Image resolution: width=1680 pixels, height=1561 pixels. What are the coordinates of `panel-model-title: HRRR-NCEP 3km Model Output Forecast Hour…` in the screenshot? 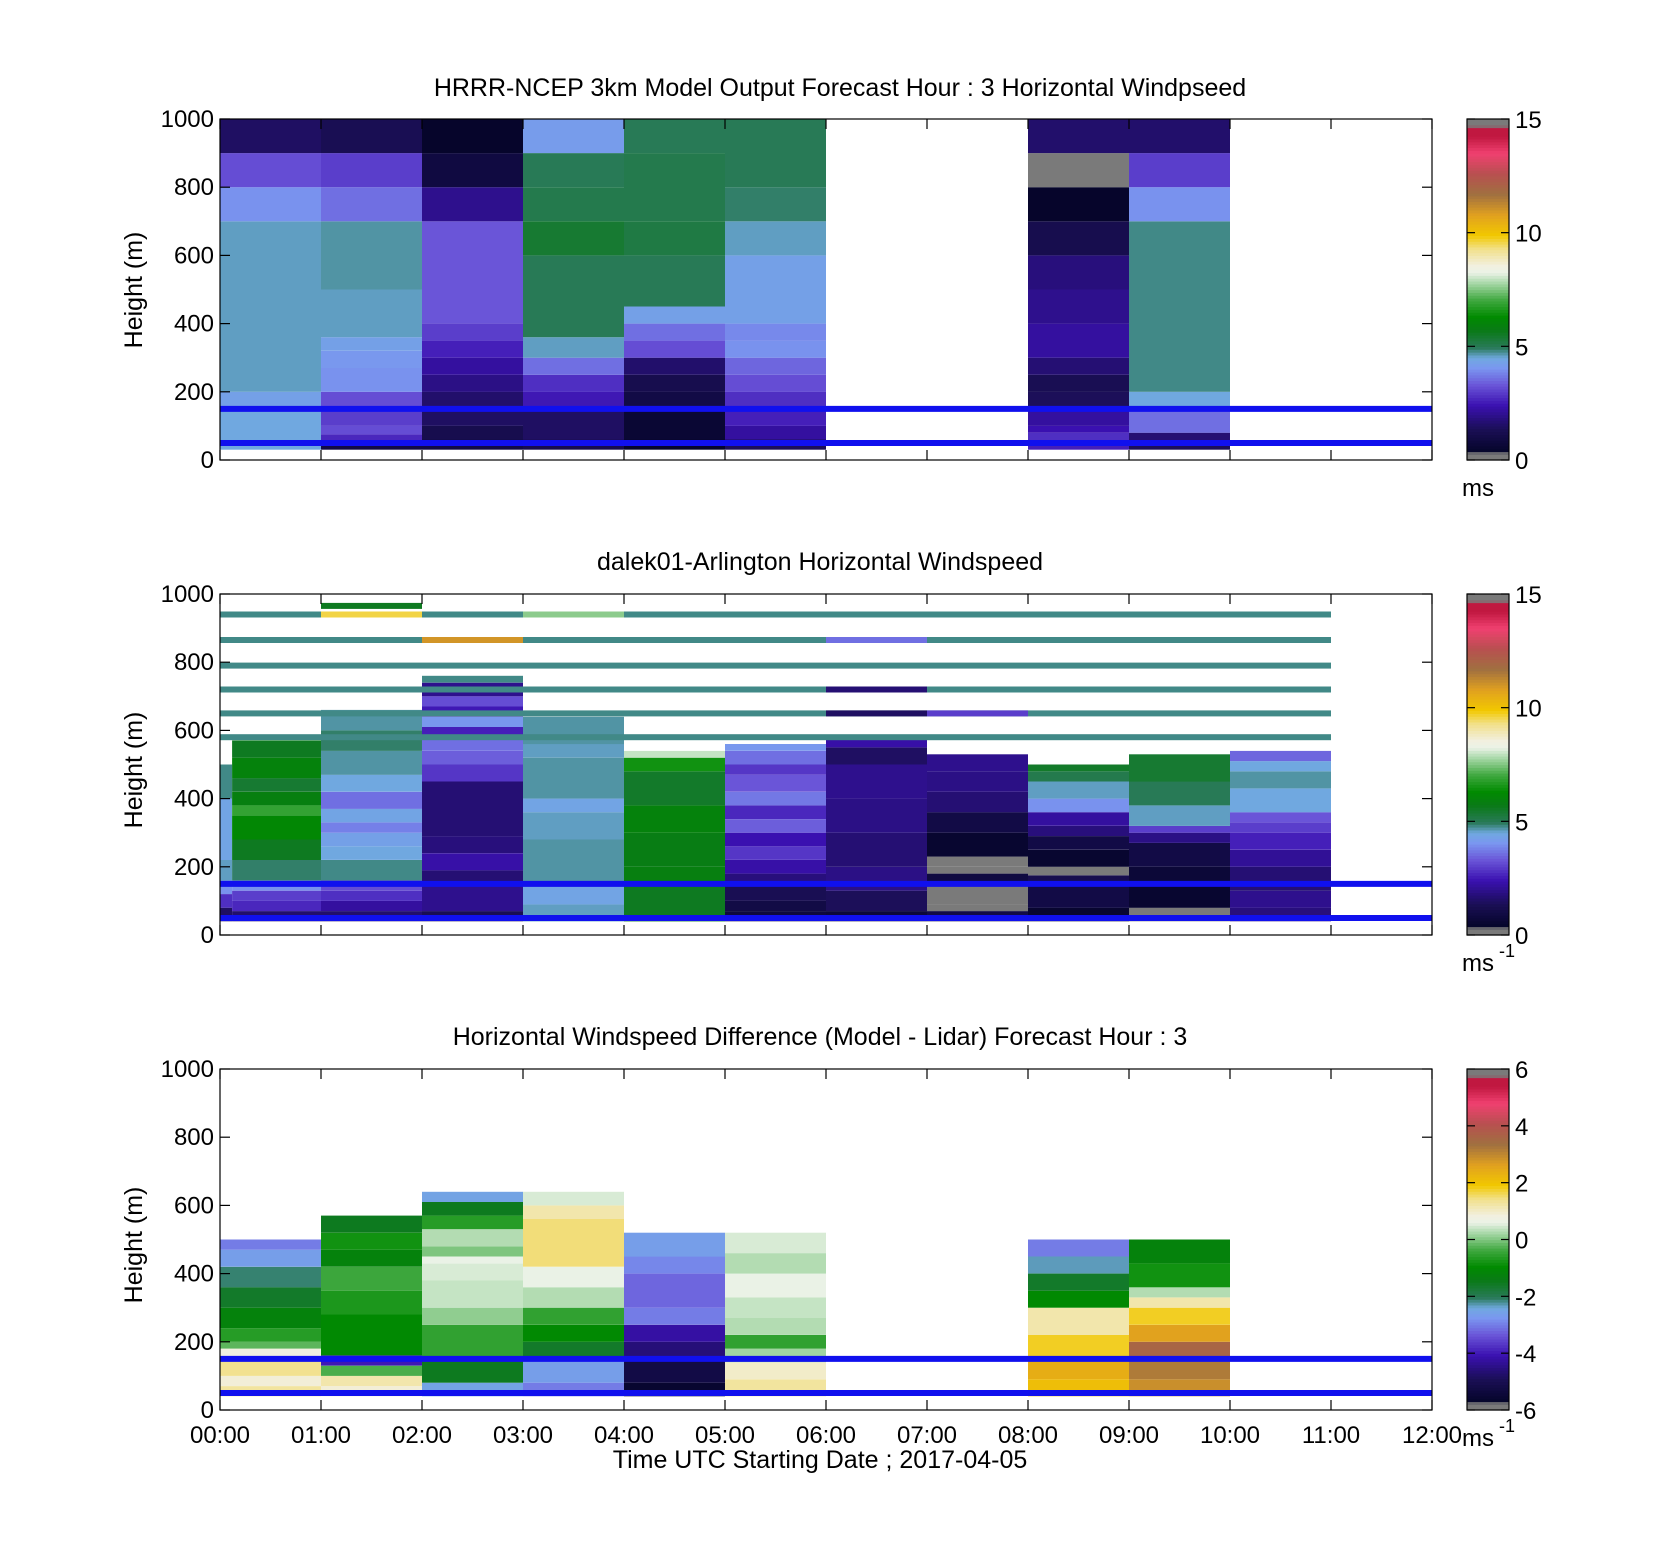 It's located at (840, 88).